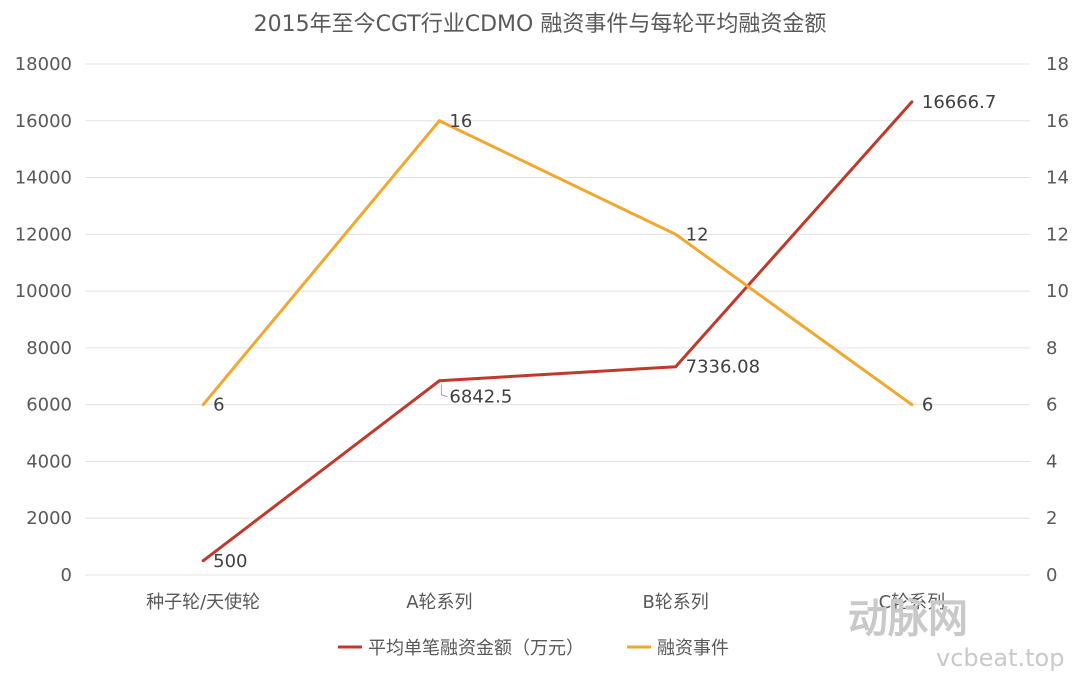  I want to click on legend: 平均单笔融资金额（万元） 融资事件, so click(533, 648).